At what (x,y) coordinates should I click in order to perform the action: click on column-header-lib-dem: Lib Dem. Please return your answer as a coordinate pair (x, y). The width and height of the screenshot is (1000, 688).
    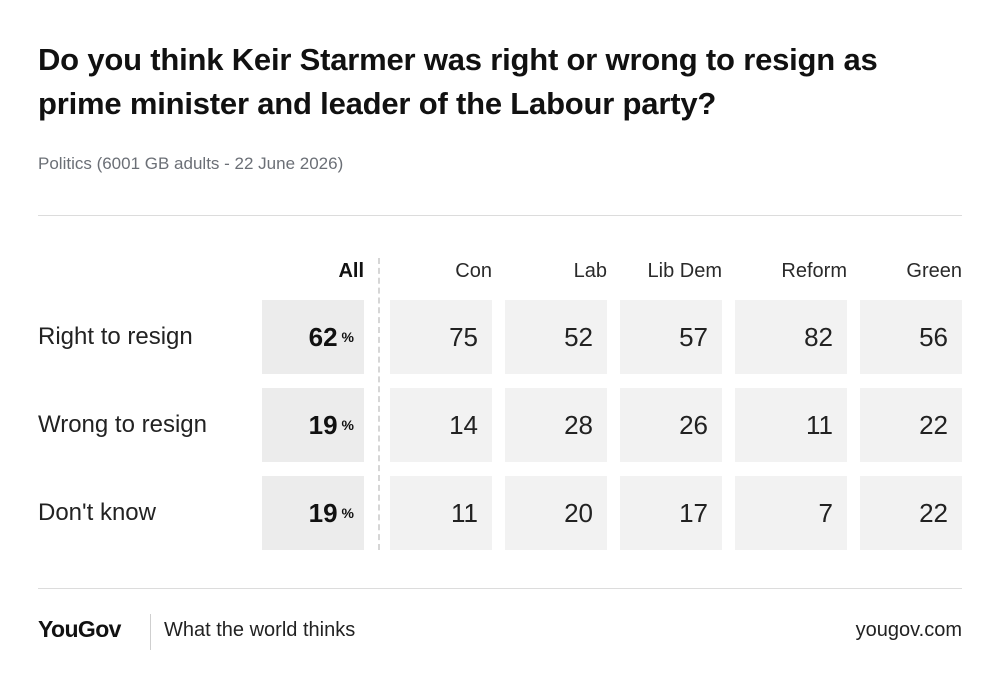
    Looking at the image, I should click on (684, 271).